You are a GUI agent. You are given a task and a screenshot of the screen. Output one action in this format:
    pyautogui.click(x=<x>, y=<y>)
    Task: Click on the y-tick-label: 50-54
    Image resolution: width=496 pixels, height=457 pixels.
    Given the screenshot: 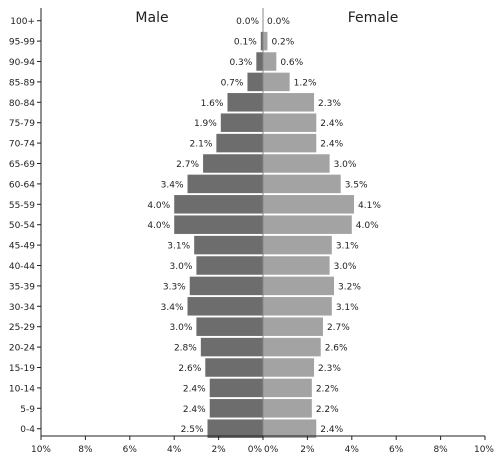 What is the action you would take?
    pyautogui.click(x=22, y=226)
    